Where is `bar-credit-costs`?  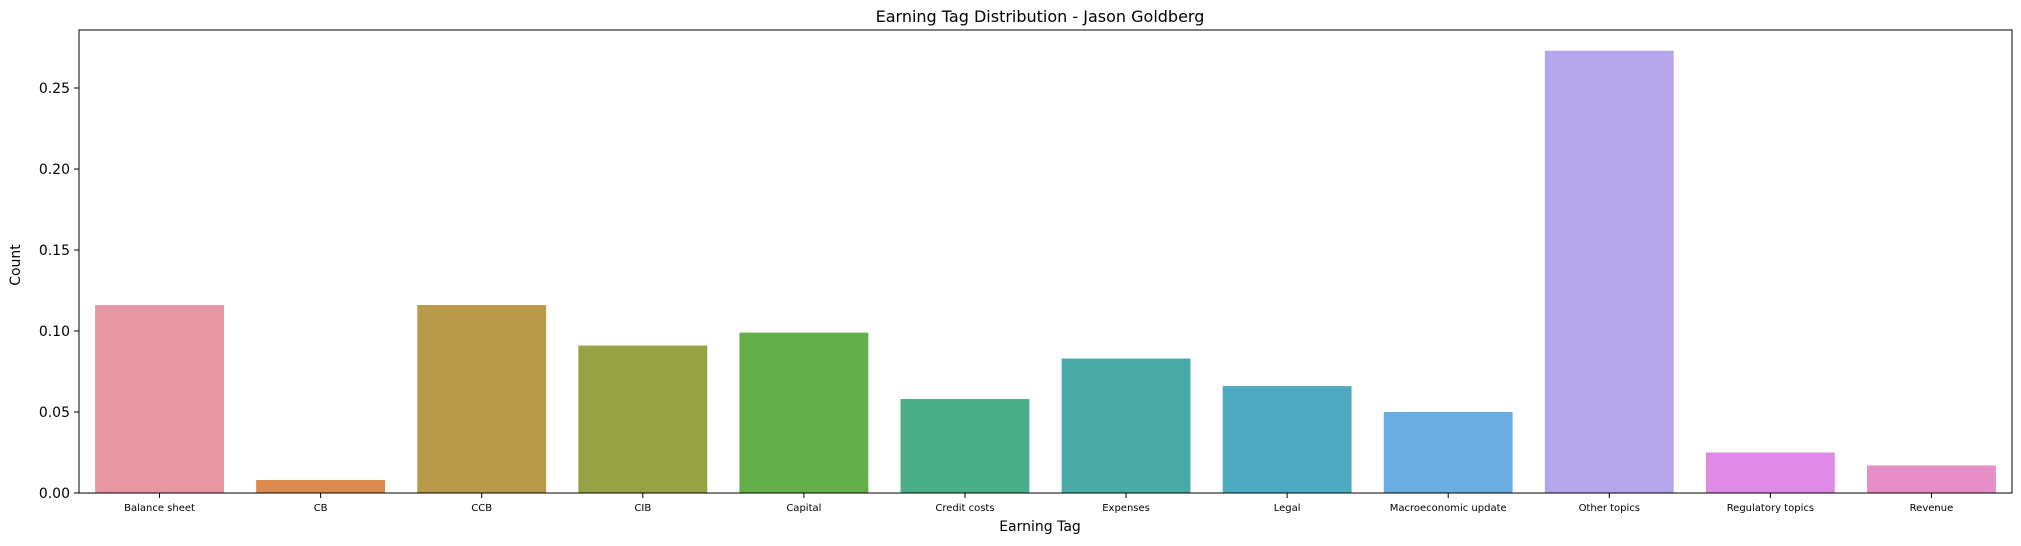 bar-credit-costs is located at coordinates (965, 446).